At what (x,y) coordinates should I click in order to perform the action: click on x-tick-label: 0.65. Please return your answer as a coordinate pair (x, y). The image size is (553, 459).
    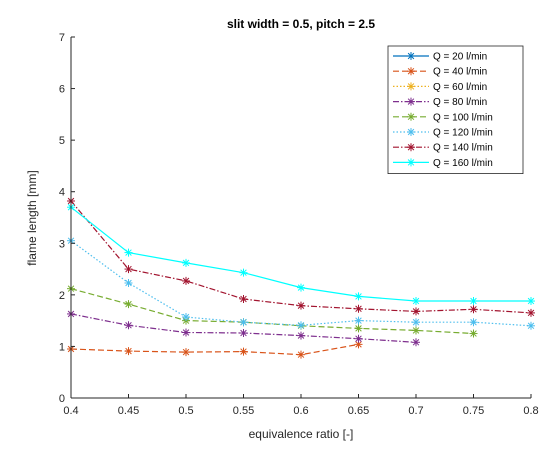
    Looking at the image, I should click on (358, 411).